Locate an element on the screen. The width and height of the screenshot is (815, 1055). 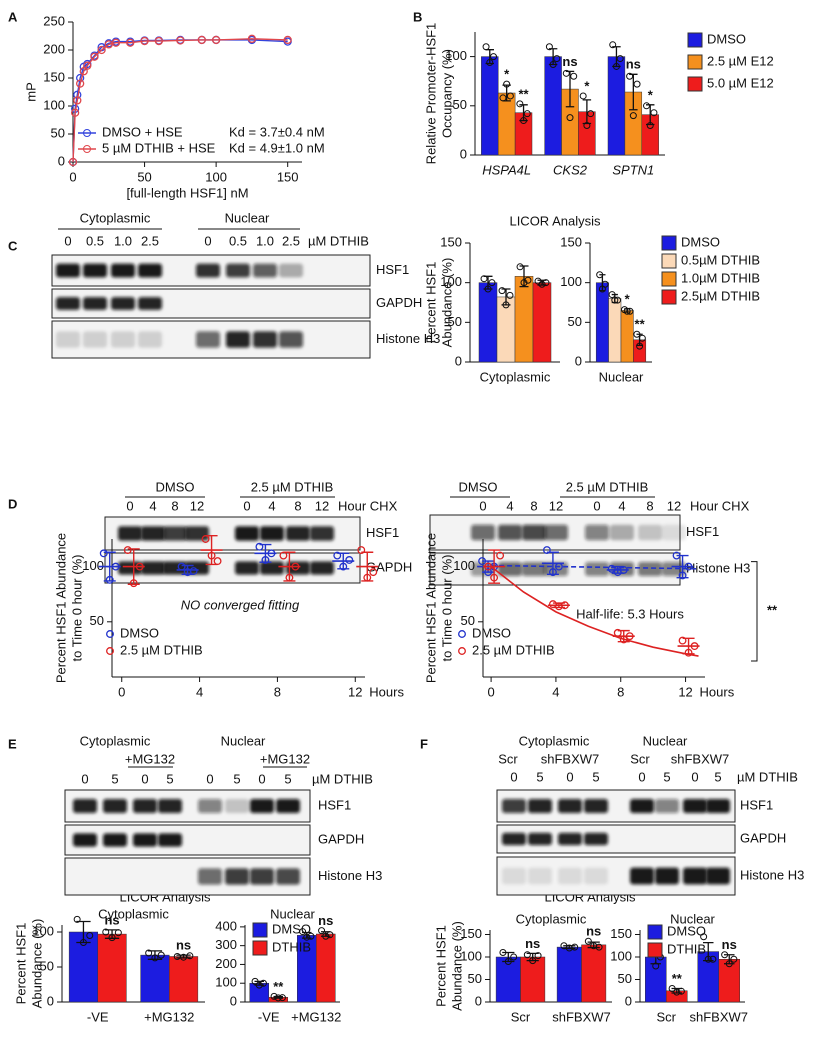
annotation: NO converged fitting is located at coordinates (240, 604).